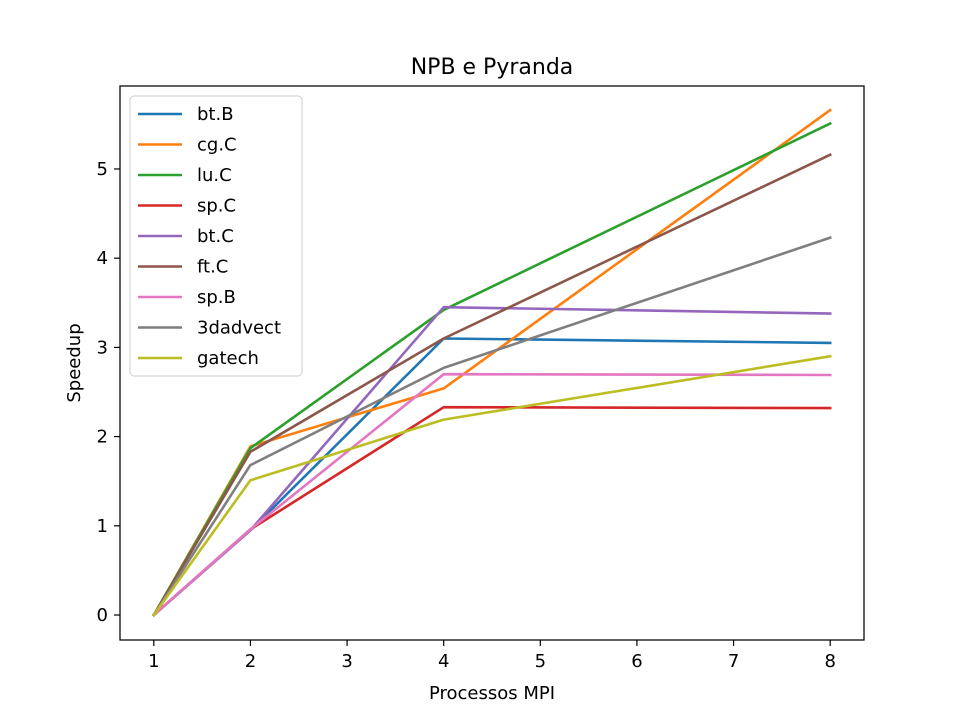 Image resolution: width=960 pixels, height=720 pixels. I want to click on chart-title: NPB e Pyranda, so click(492, 67).